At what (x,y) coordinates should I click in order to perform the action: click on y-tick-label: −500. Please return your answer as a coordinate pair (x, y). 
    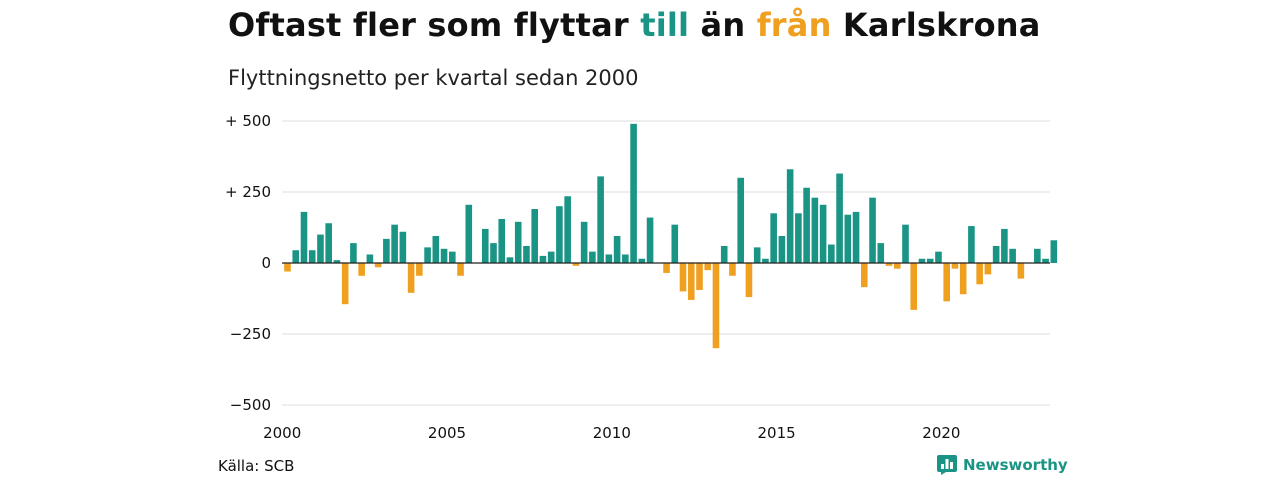
    Looking at the image, I should click on (250, 405).